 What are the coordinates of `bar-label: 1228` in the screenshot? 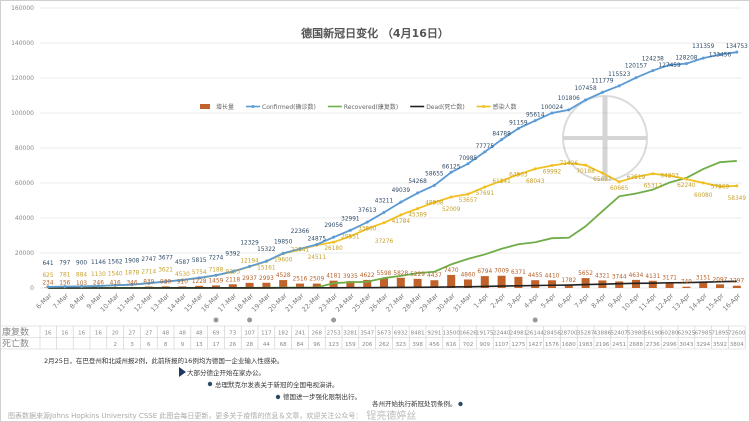 It's located at (199, 282).